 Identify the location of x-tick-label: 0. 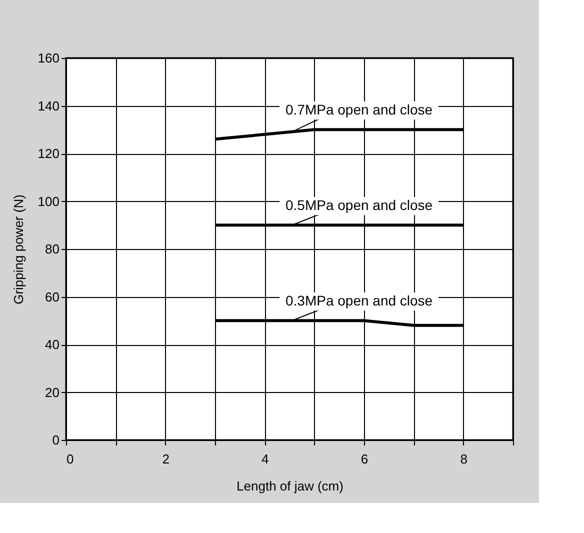
(70, 459).